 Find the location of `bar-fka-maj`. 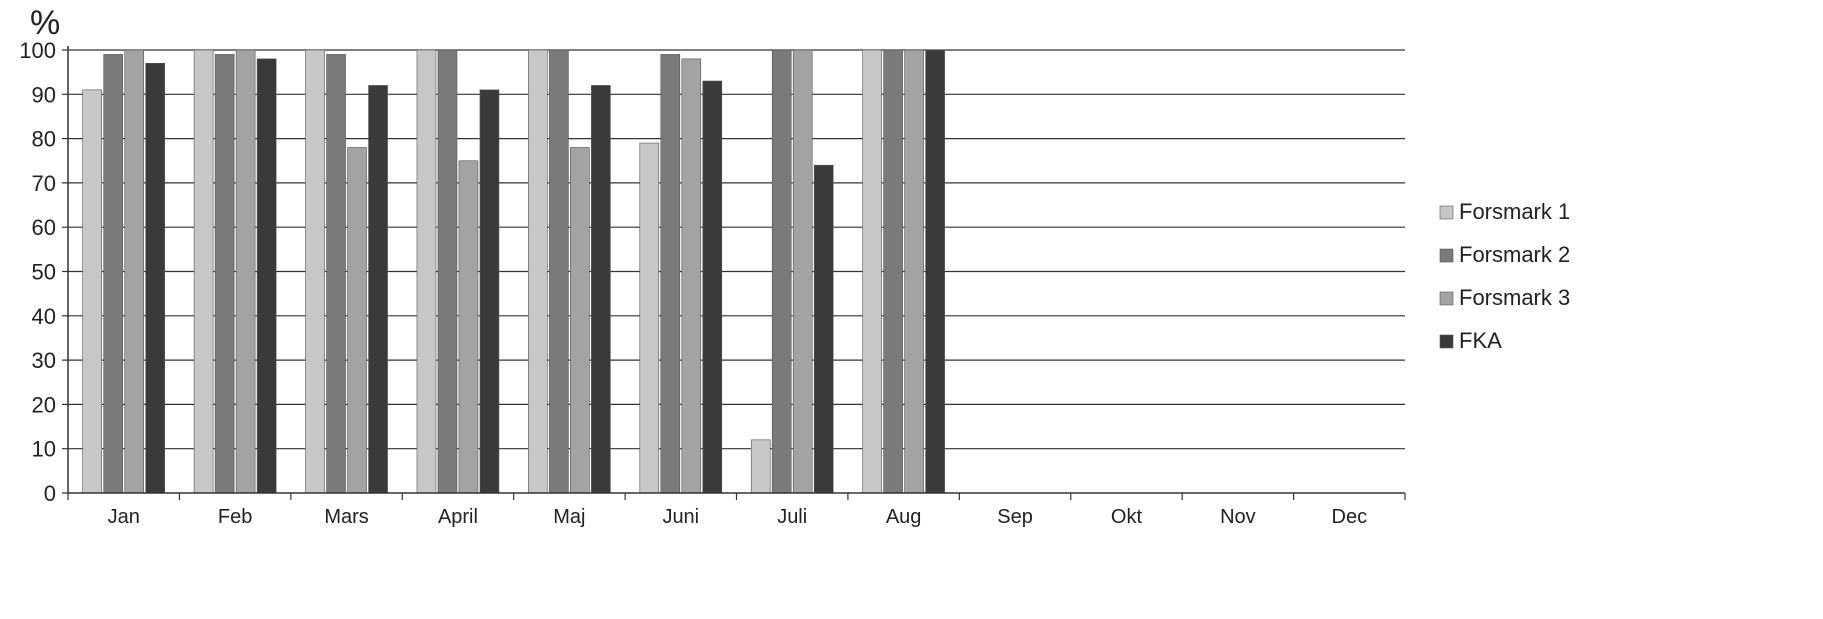

bar-fka-maj is located at coordinates (601, 289).